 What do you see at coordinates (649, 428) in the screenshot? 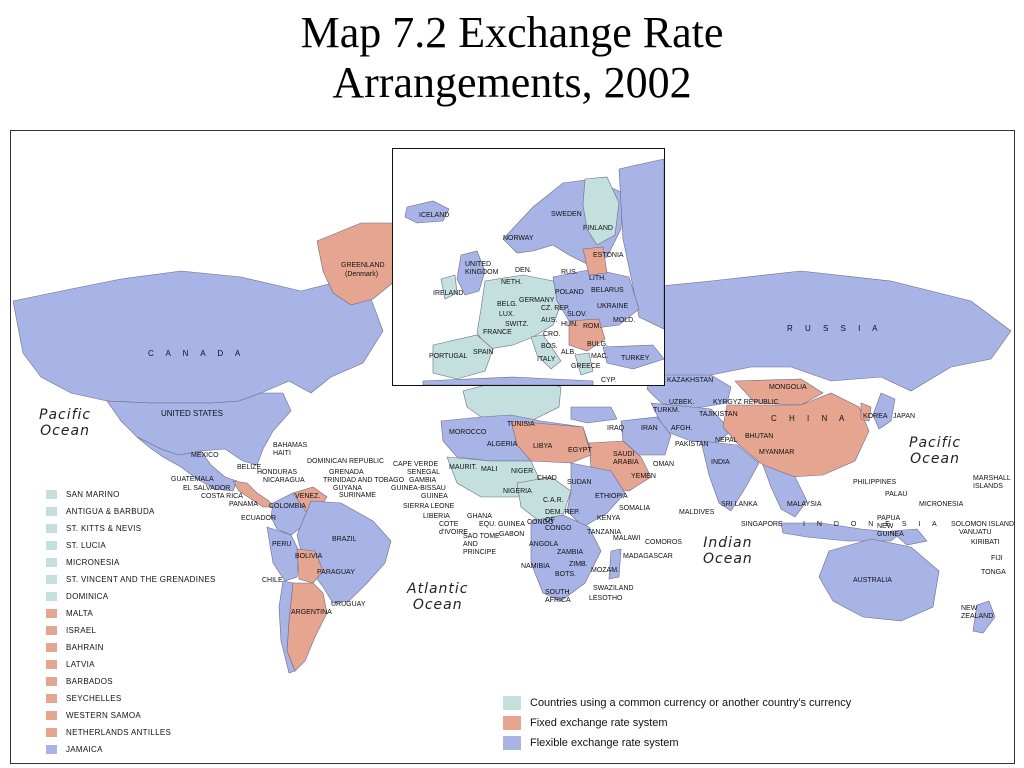
I see `label-iran: IRAN` at bounding box center [649, 428].